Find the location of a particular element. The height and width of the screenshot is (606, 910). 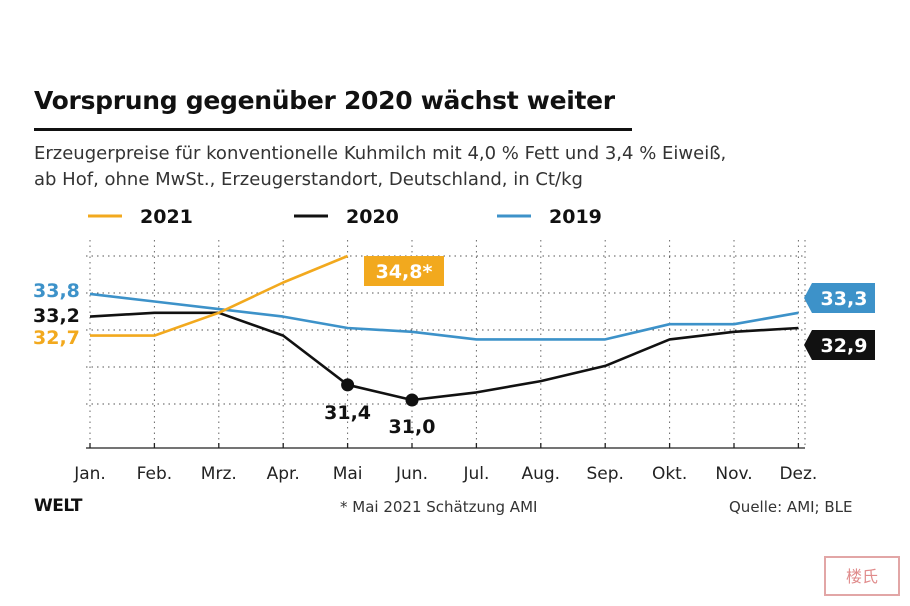

x-tick-label: Nov. is located at coordinates (733, 474).